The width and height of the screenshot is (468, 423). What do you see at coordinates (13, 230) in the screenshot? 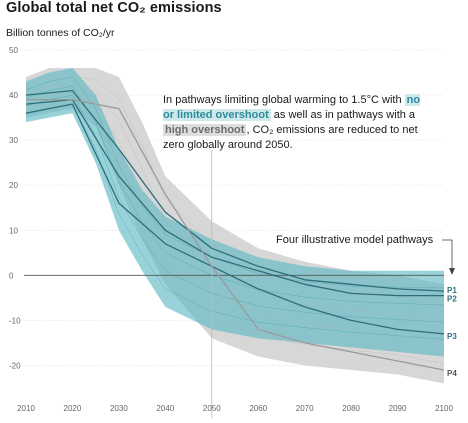
I see `y-tick-10: 10` at bounding box center [13, 230].